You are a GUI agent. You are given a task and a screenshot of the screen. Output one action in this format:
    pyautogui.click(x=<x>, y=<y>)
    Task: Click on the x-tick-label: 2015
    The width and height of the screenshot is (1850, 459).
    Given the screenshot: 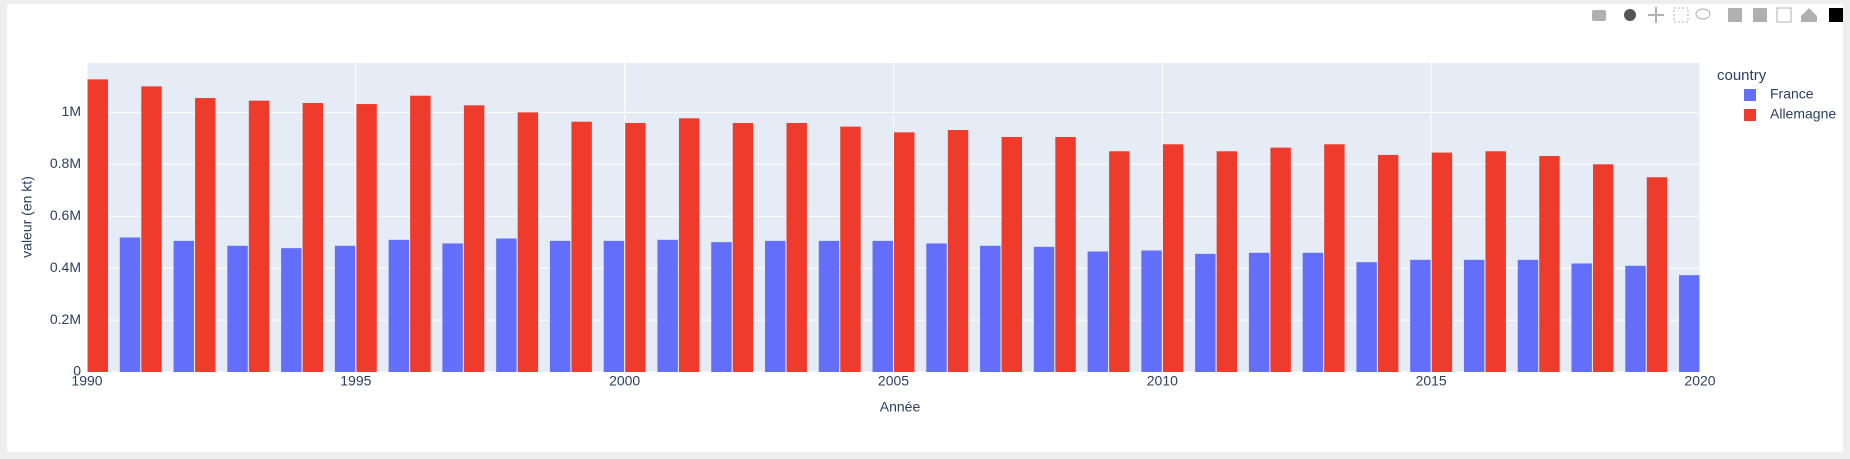 What is the action you would take?
    pyautogui.click(x=1431, y=381)
    